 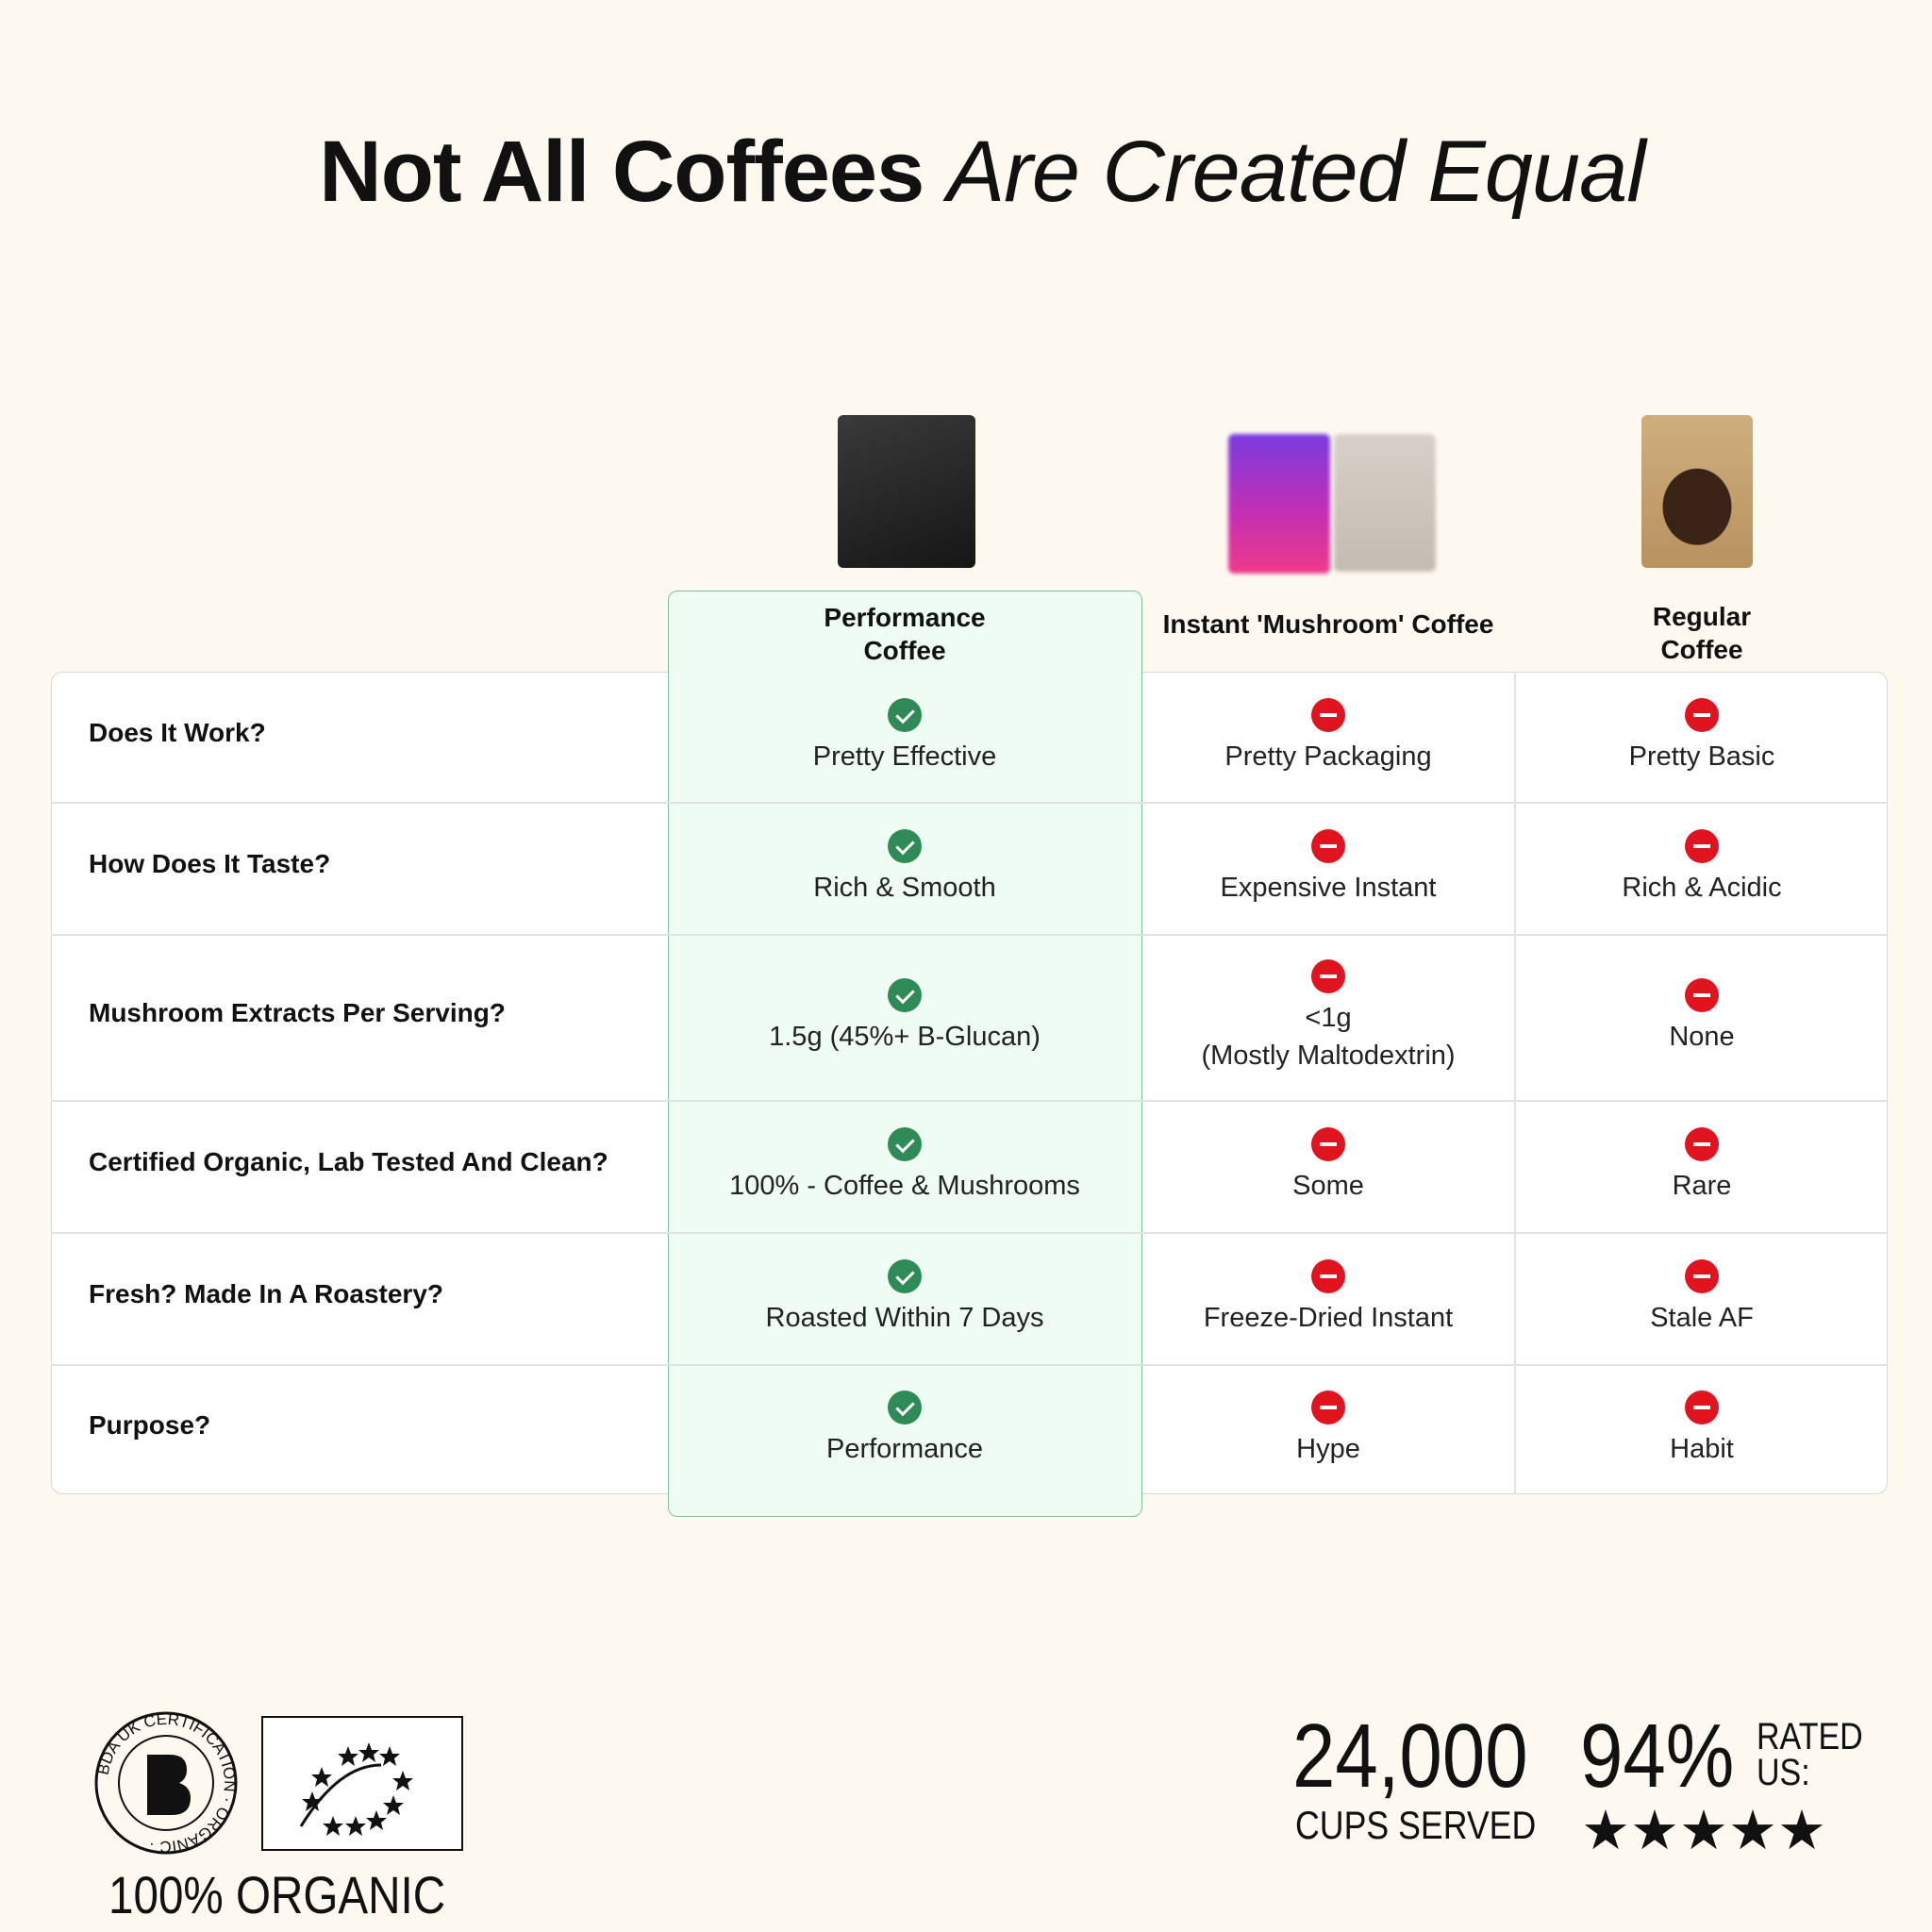 What do you see at coordinates (1416, 1825) in the screenshot?
I see `cups-label: CUPS SERVED` at bounding box center [1416, 1825].